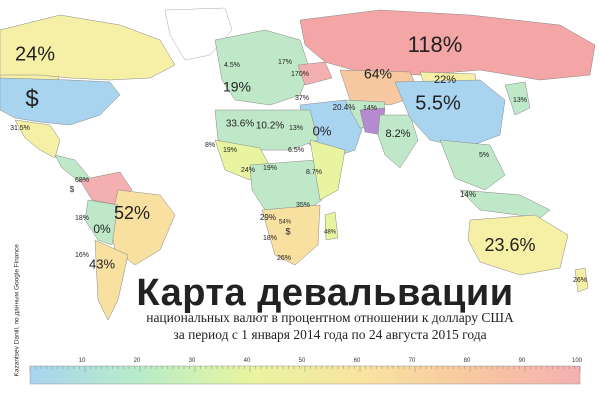  Describe the element at coordinates (230, 150) in the screenshot. I see `label-niger: 19%` at that location.